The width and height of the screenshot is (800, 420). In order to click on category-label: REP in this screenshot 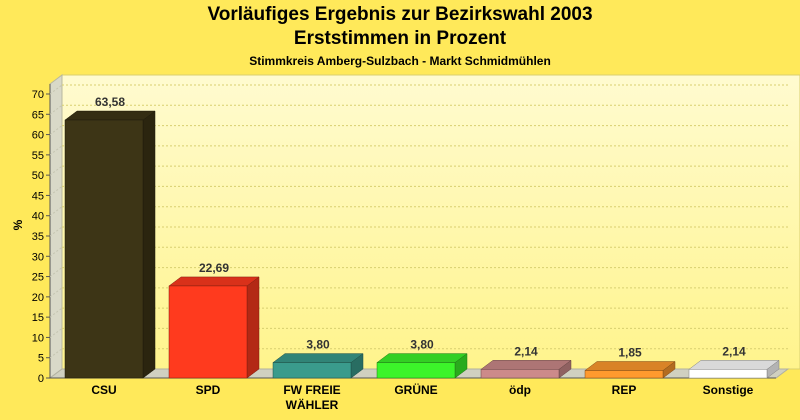, I will do `click(624, 390)`.